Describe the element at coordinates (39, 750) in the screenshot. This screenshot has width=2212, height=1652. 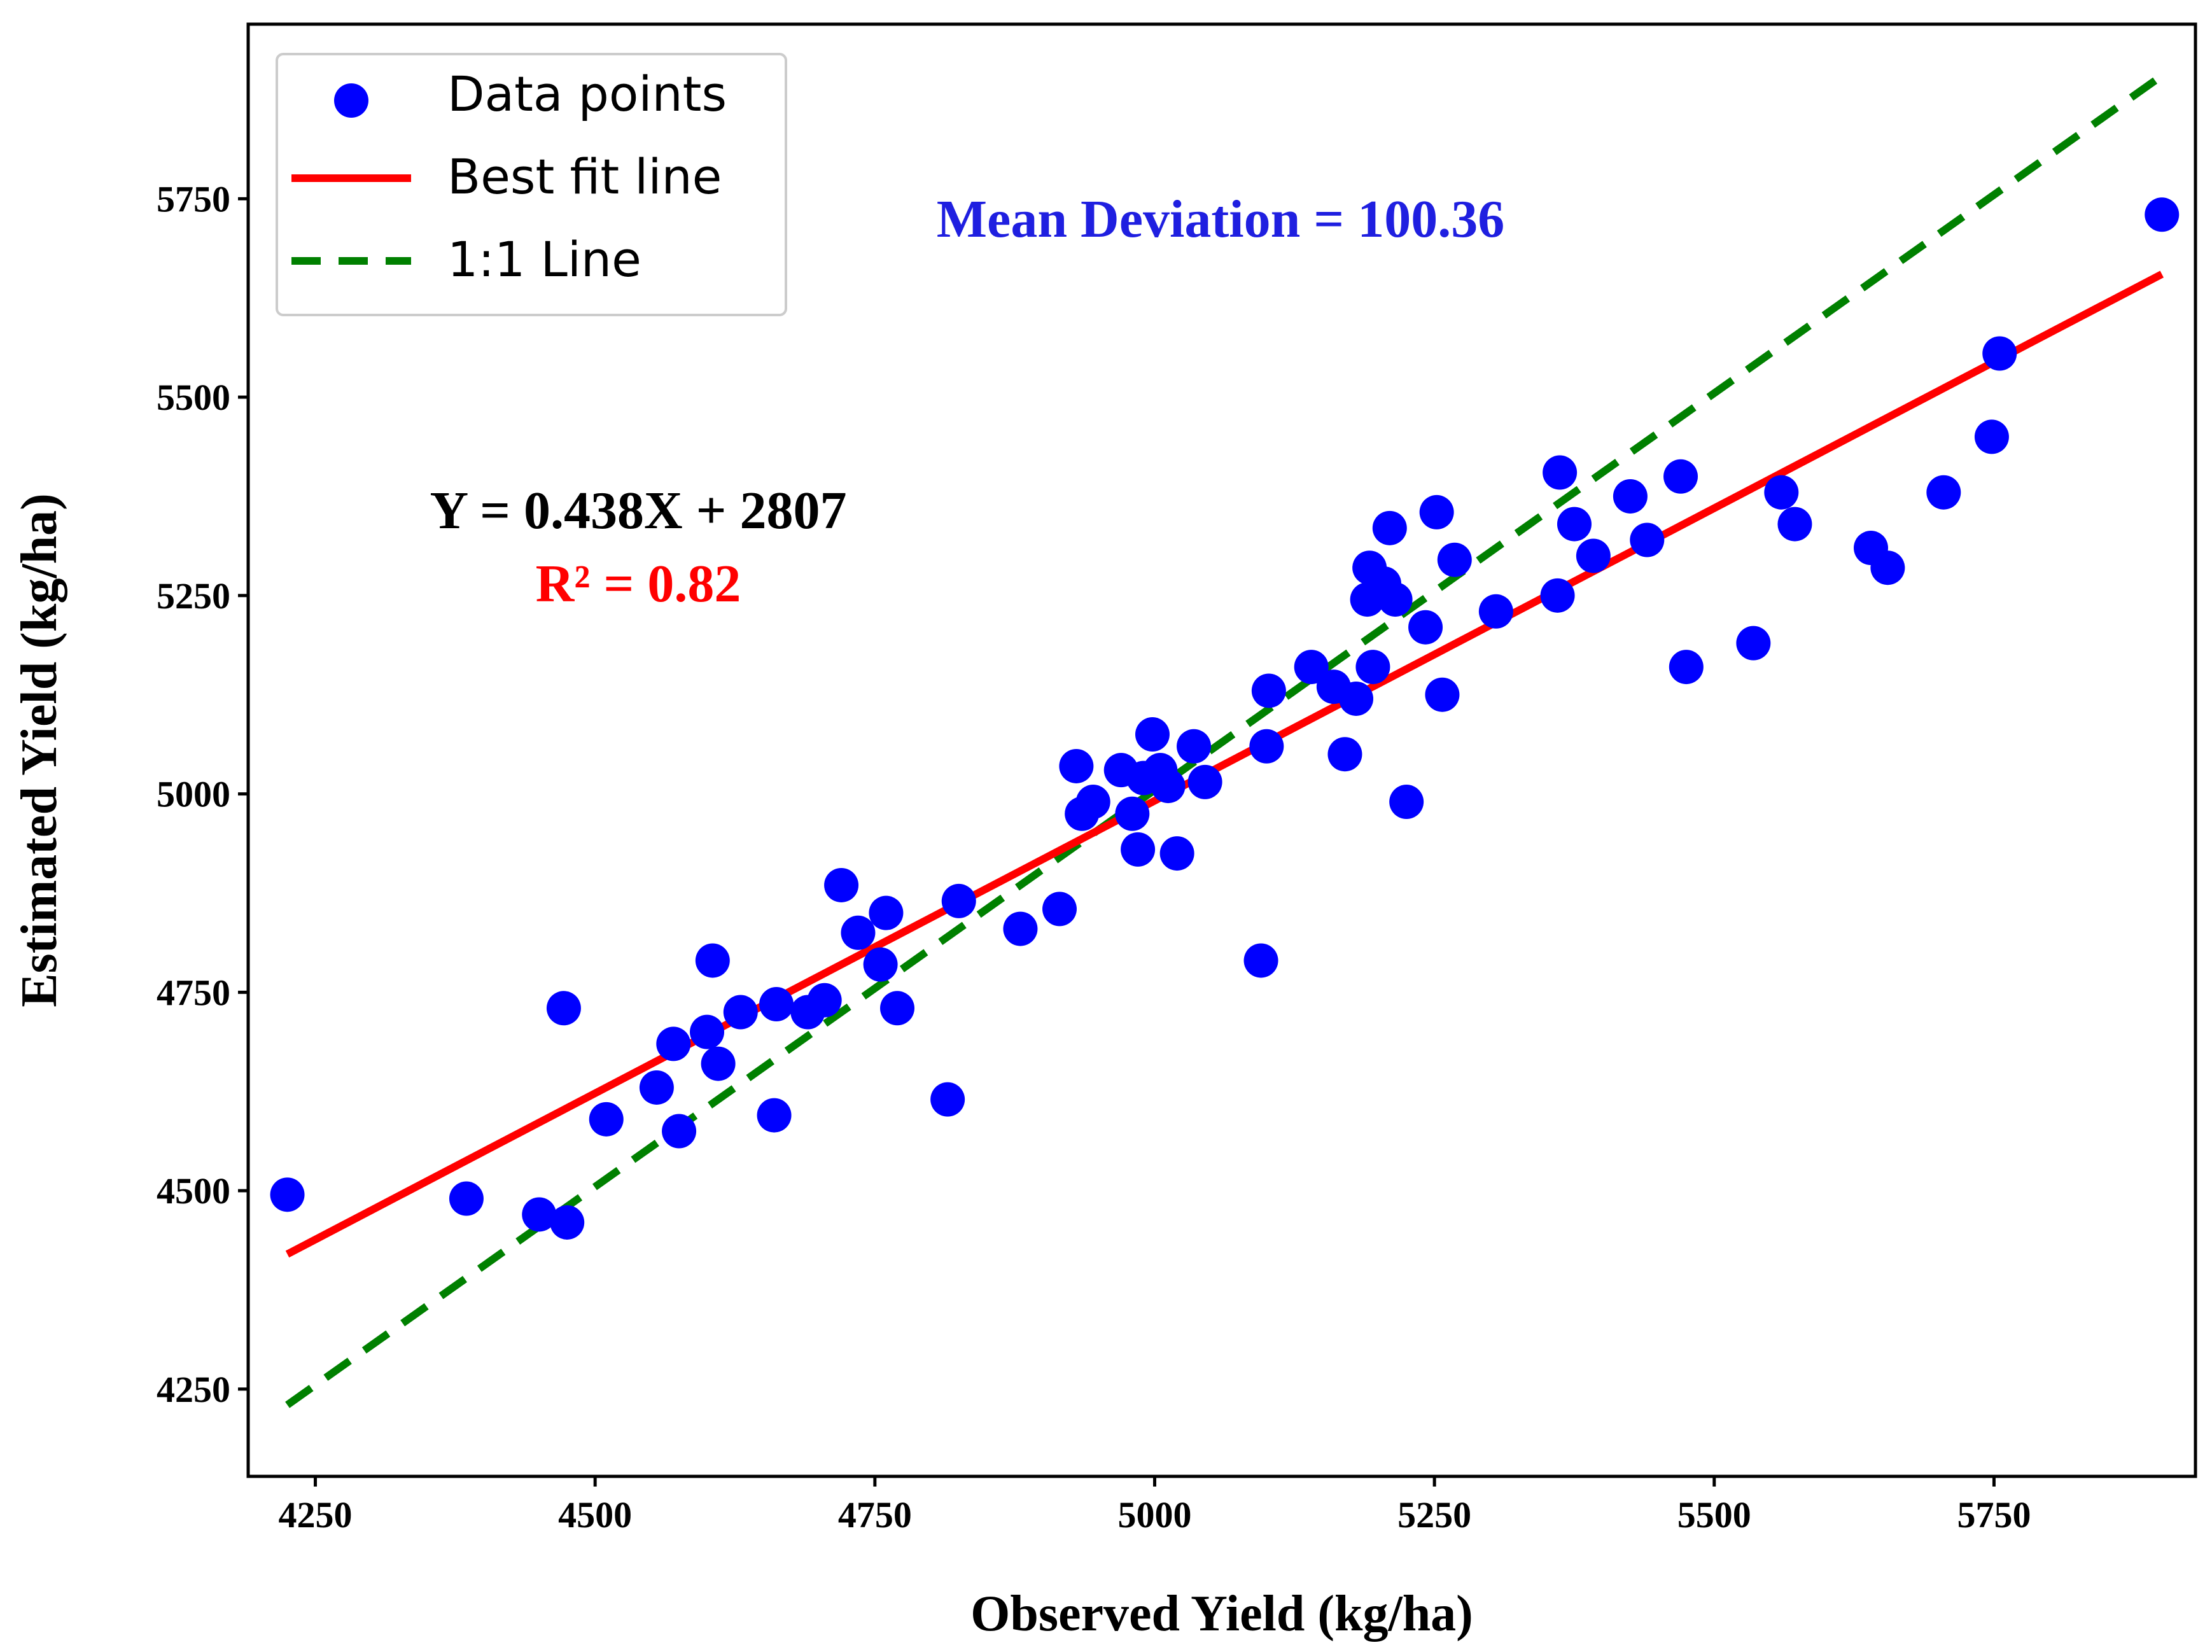
I see `y-axis-title: Estimated Yield (kg/ha)` at that location.